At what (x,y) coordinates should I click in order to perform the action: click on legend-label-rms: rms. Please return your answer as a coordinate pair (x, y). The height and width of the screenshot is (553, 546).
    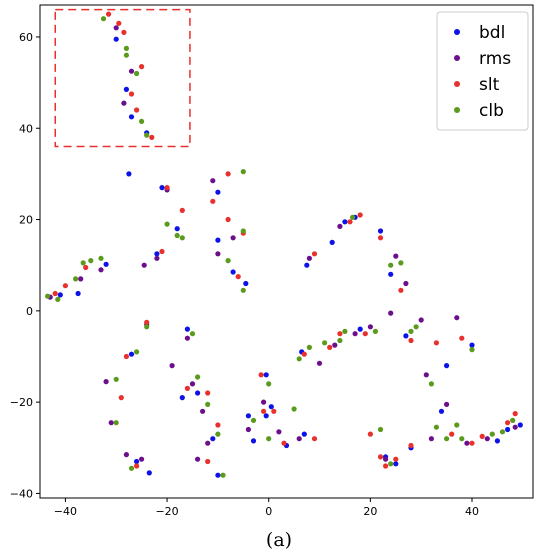
    Looking at the image, I should click on (495, 59).